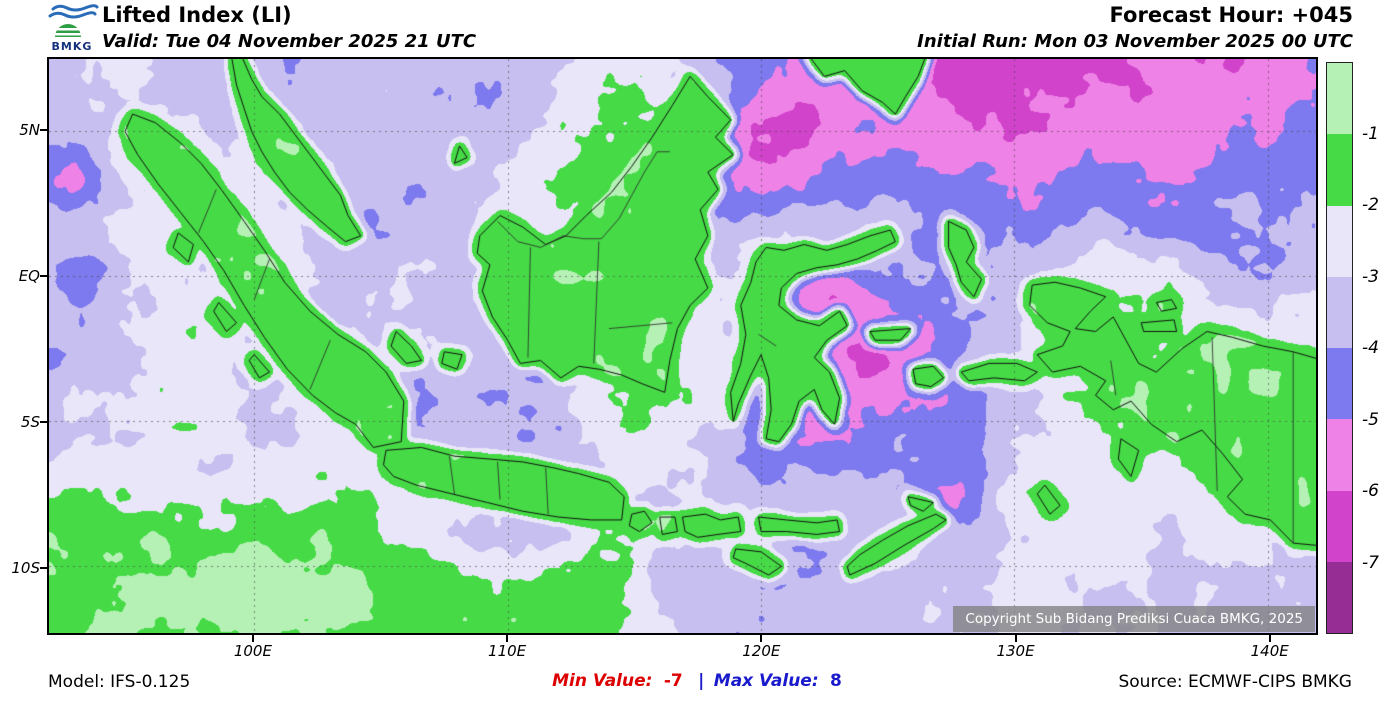 The image size is (1400, 709). I want to click on lat-tick-label: 5S, so click(30, 421).